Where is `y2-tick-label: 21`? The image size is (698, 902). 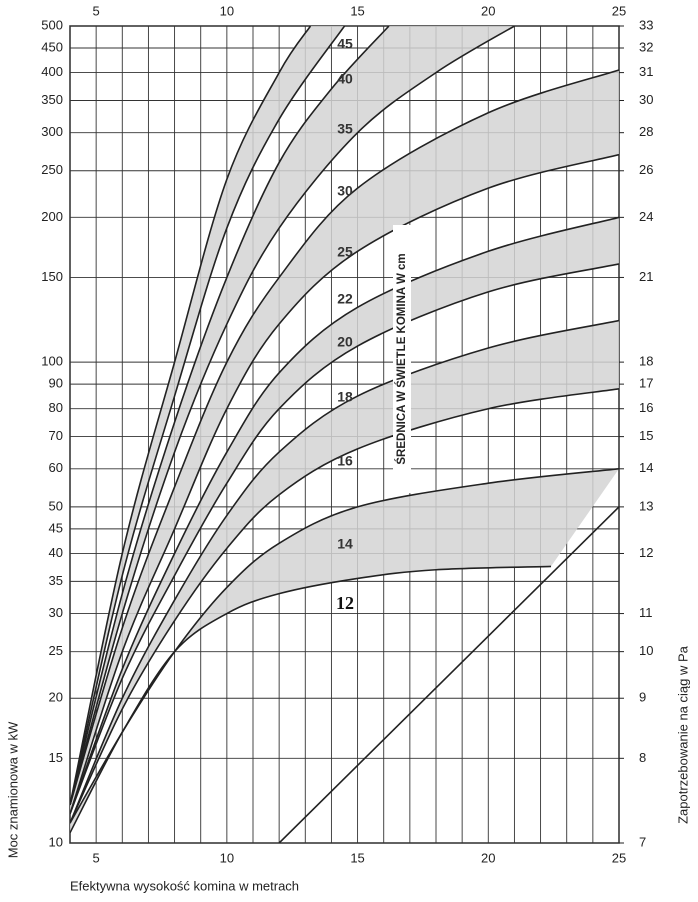 y2-tick-label: 21 is located at coordinates (646, 276).